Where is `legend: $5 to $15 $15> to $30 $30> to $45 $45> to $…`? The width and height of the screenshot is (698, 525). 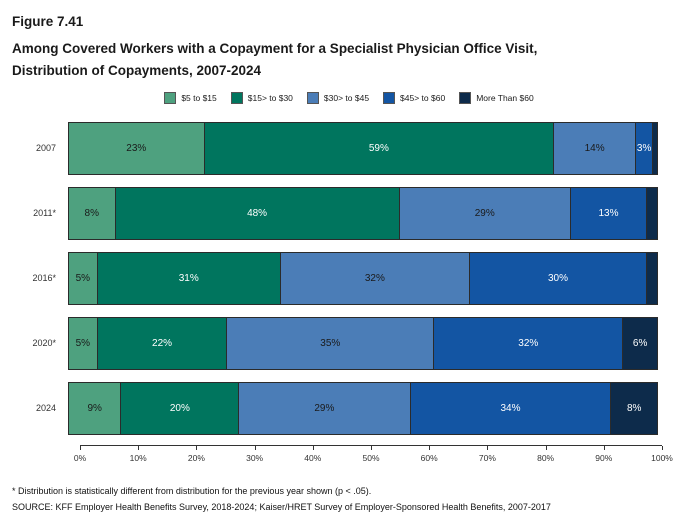
legend: $5 to $15 $15> to $30 $30> to $45 $45> to $… is located at coordinates (349, 97).